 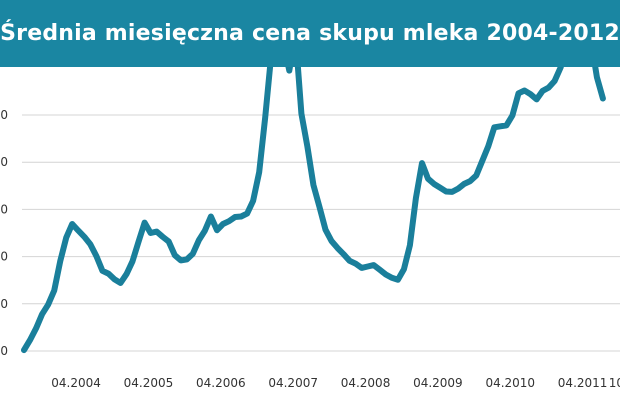 What do you see at coordinates (366, 383) in the screenshot?
I see `x-tick-label: 04.2008` at bounding box center [366, 383].